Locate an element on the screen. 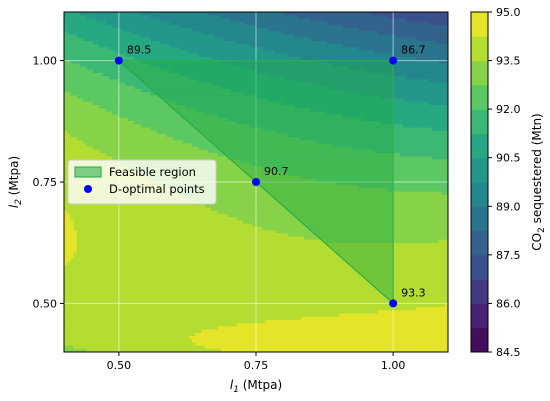 The width and height of the screenshot is (550, 401). legend-marker-d-optimal-points is located at coordinates (88, 189).